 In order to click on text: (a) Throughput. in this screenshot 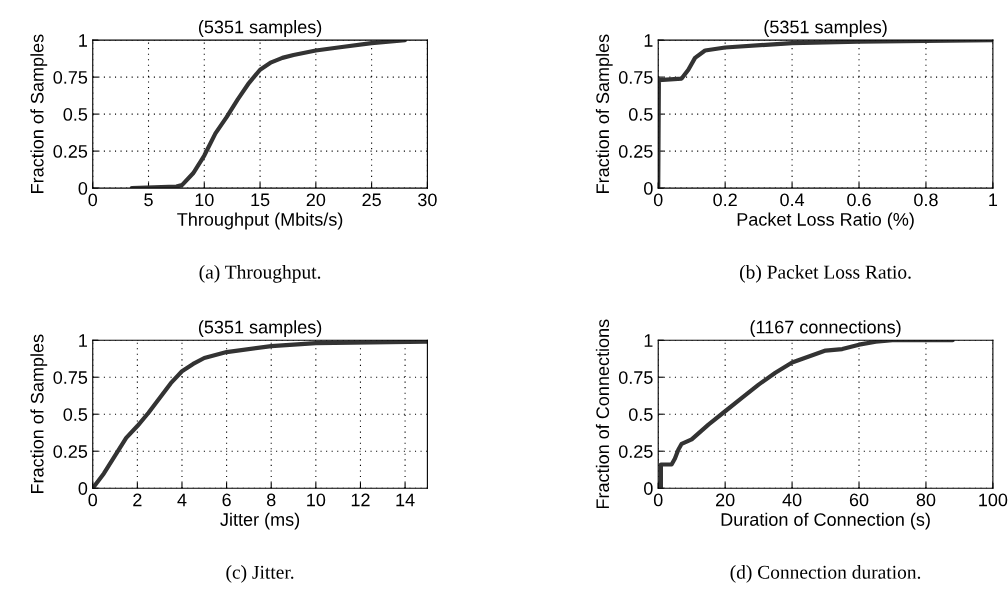, I will do `click(260, 274)`.